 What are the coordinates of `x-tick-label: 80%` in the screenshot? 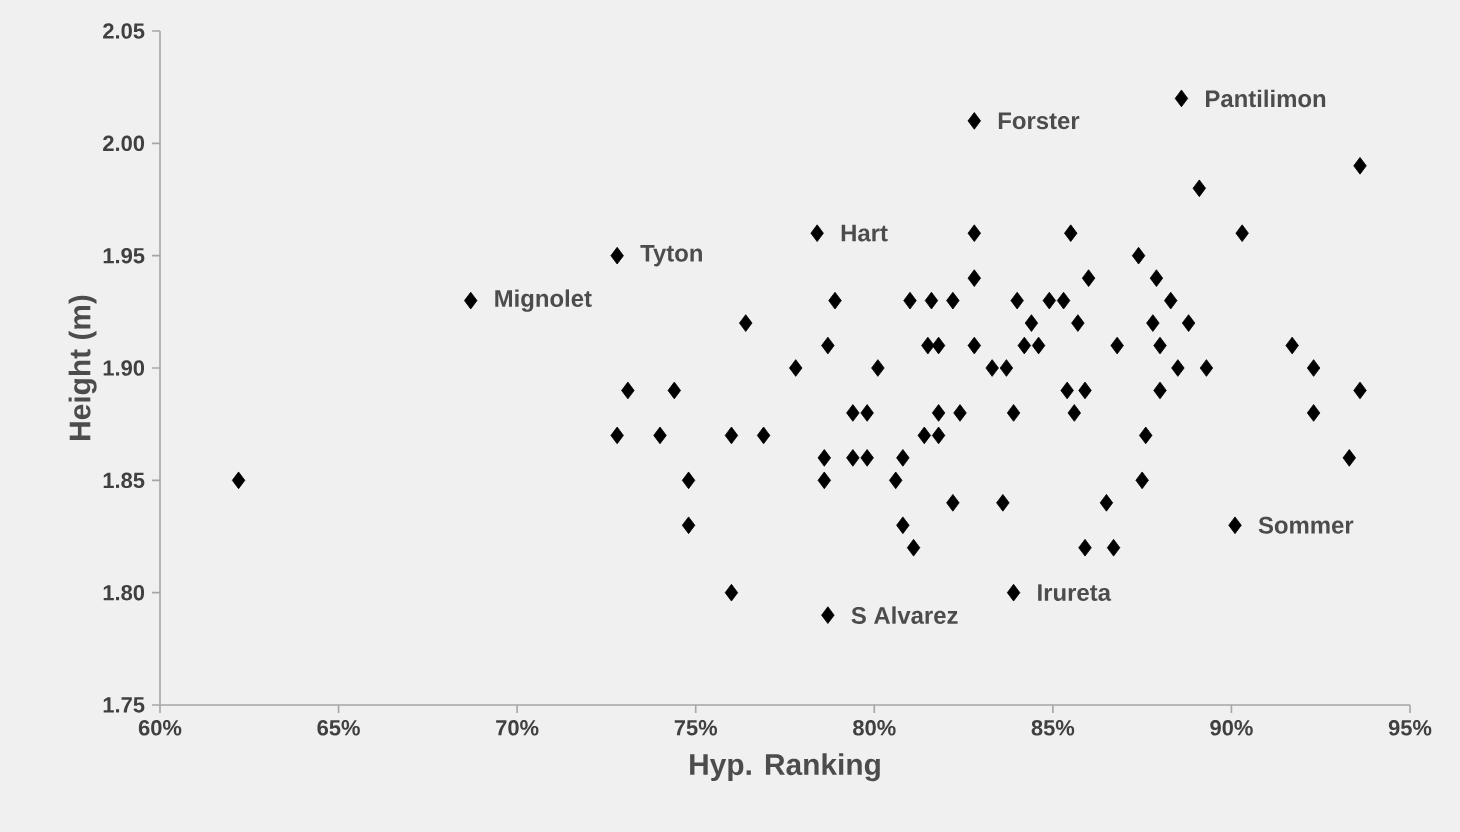 It's located at (874, 728).